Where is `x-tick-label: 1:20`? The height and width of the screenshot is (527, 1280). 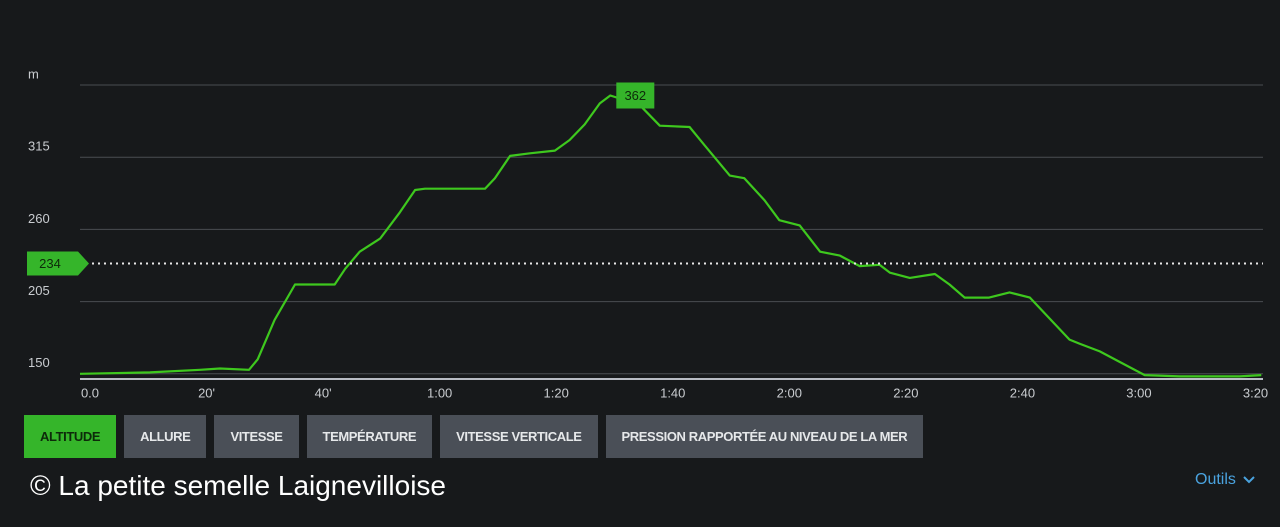
x-tick-label: 1:20 is located at coordinates (556, 392).